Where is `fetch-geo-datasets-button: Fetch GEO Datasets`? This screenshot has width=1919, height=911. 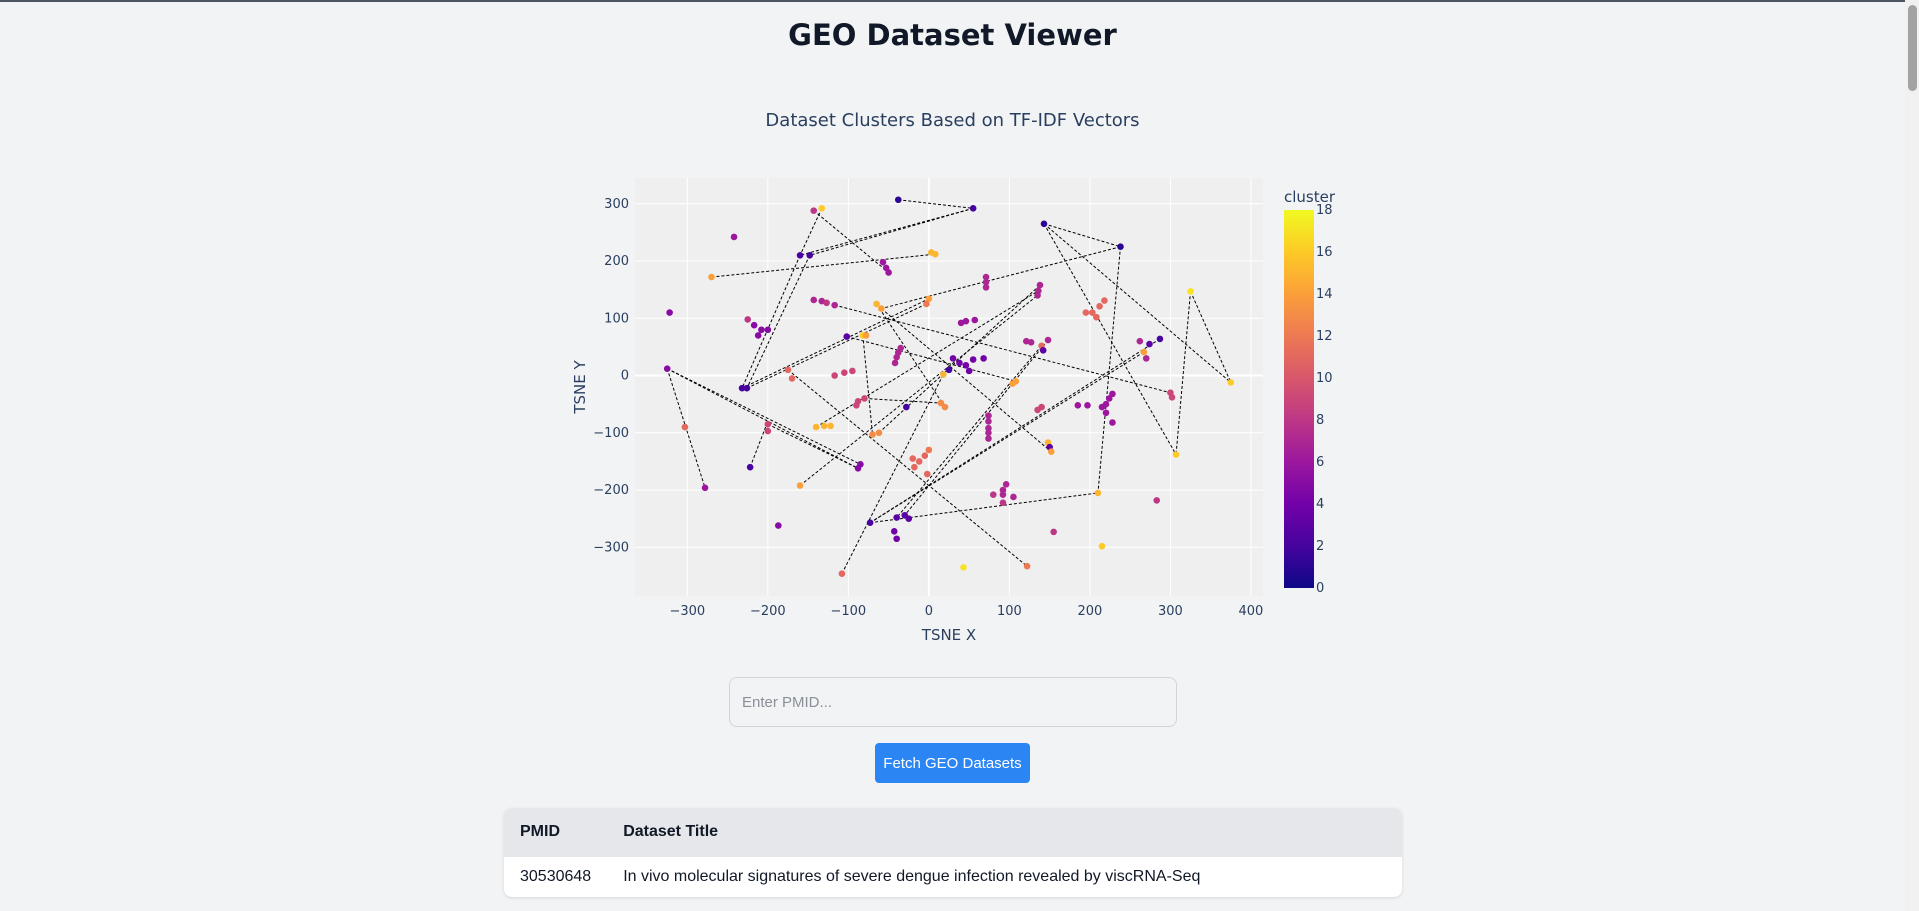 fetch-geo-datasets-button: Fetch GEO Datasets is located at coordinates (952, 763).